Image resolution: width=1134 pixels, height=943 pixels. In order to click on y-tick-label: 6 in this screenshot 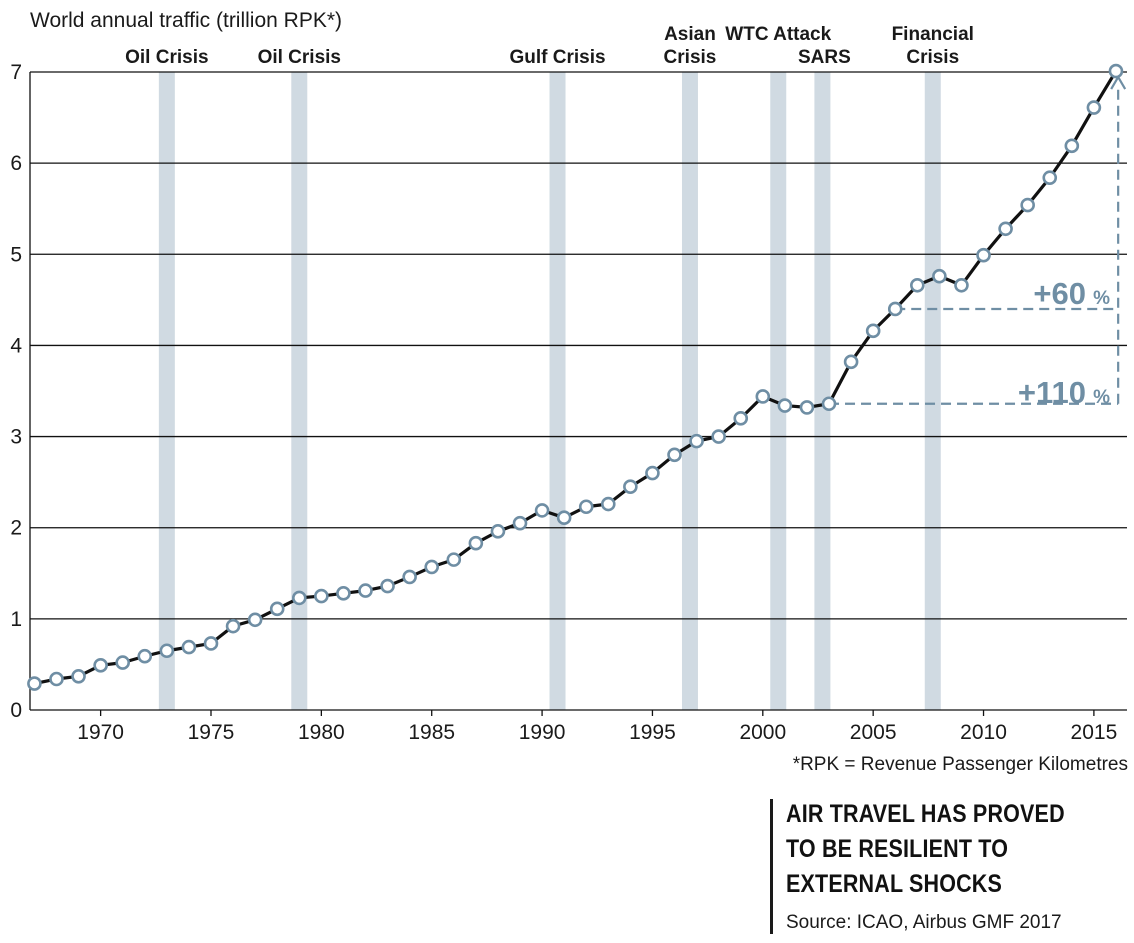, I will do `click(16, 163)`.